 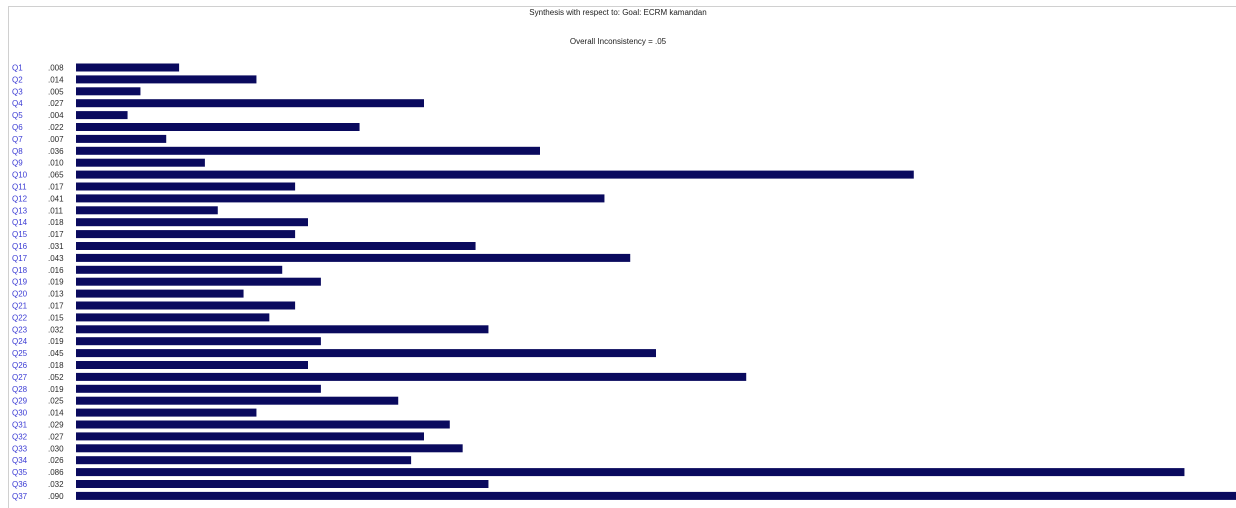 I want to click on category-label: Q33, so click(x=20, y=448).